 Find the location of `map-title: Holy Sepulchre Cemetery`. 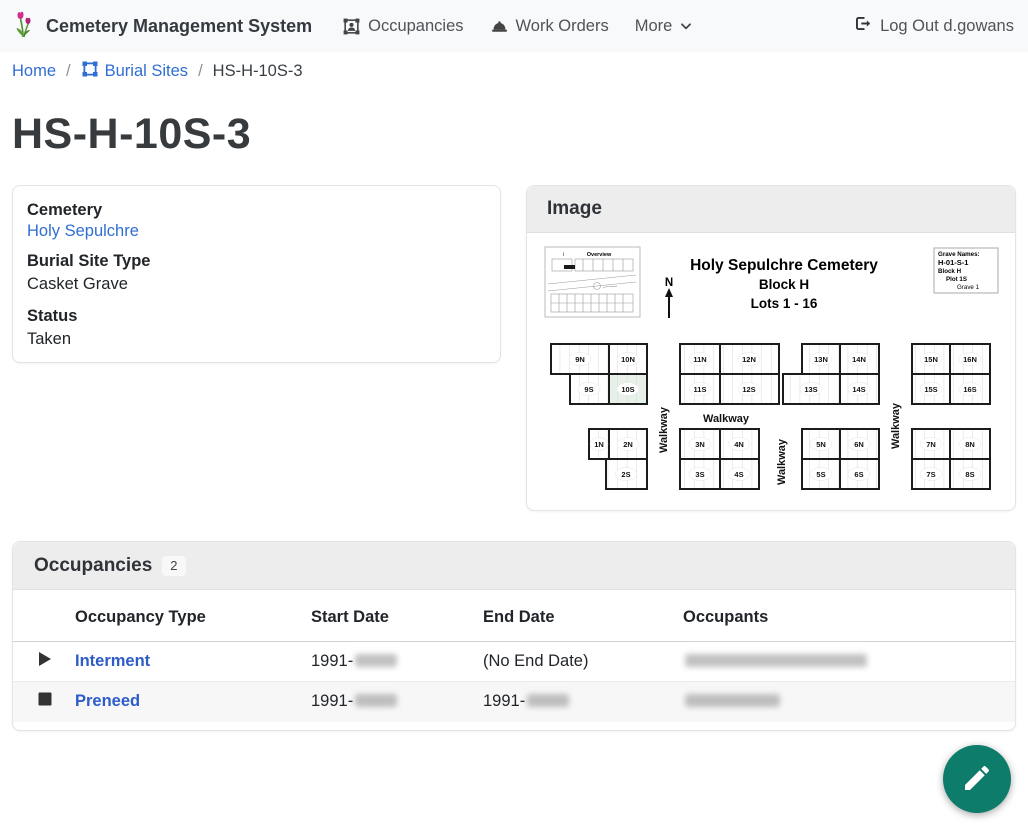

map-title: Holy Sepulchre Cemetery is located at coordinates (784, 265).